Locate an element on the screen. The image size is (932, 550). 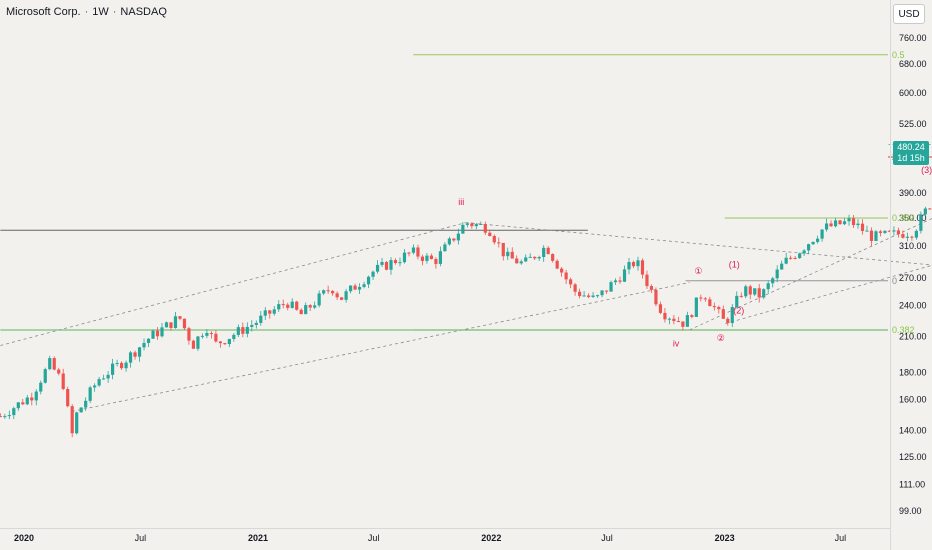
price-axis-label: 111.00 is located at coordinates (912, 484).